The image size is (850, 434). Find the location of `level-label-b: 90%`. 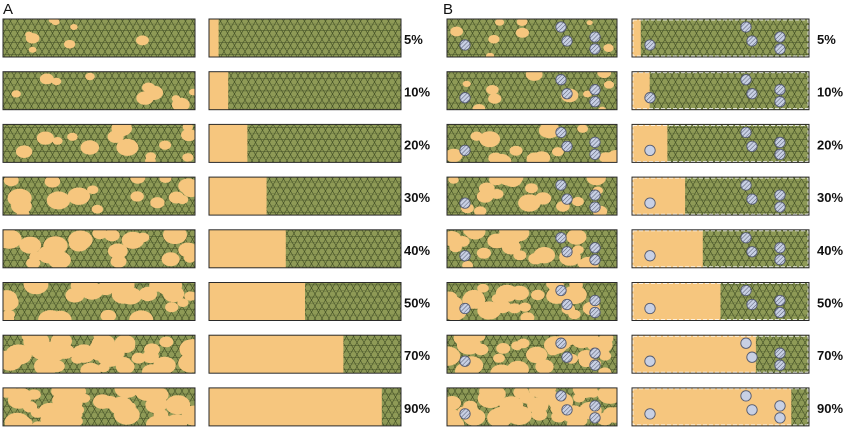

level-label-b: 90% is located at coordinates (830, 408).